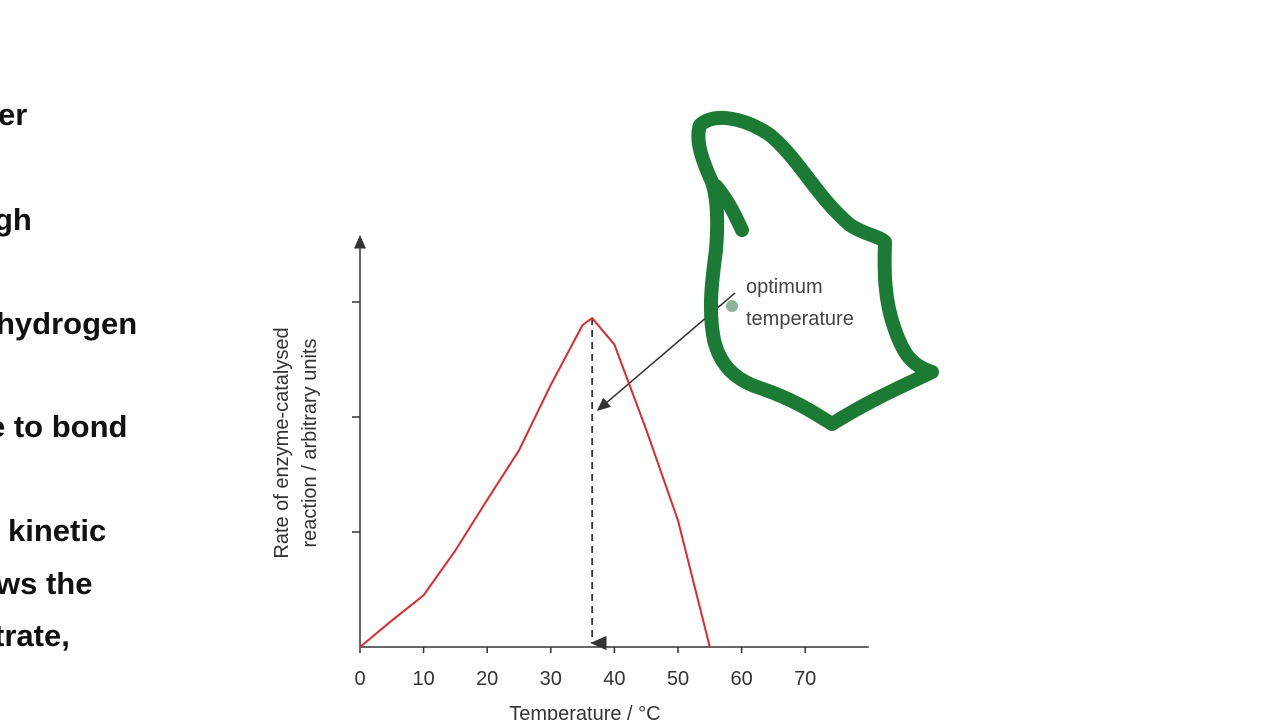 This screenshot has width=1280, height=720. Describe the element at coordinates (423, 679) in the screenshot. I see `x-tick-label: 10` at that location.